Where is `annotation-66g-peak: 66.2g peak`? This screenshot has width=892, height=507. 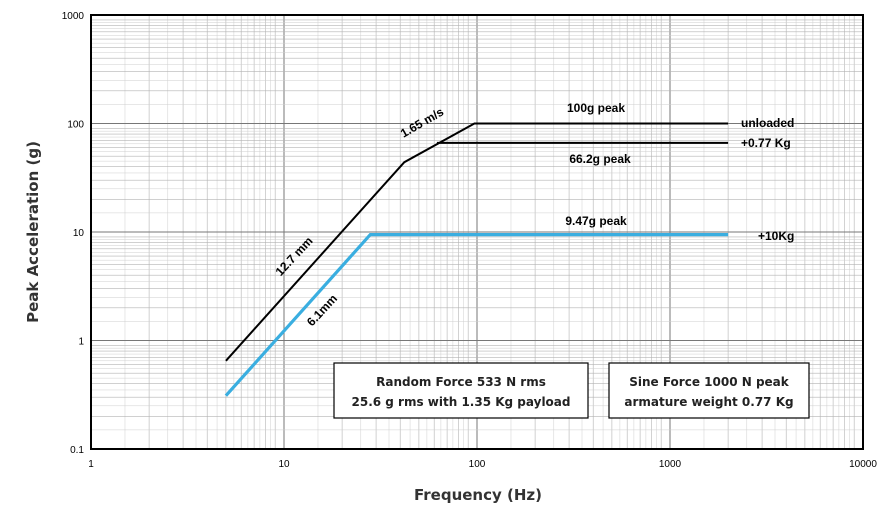
annotation-66g-peak: 66.2g peak is located at coordinates (600, 159).